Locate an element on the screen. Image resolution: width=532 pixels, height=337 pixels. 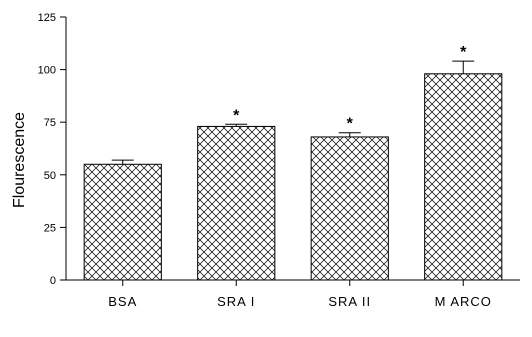
y-tick-label: 125 is located at coordinates (47, 18).